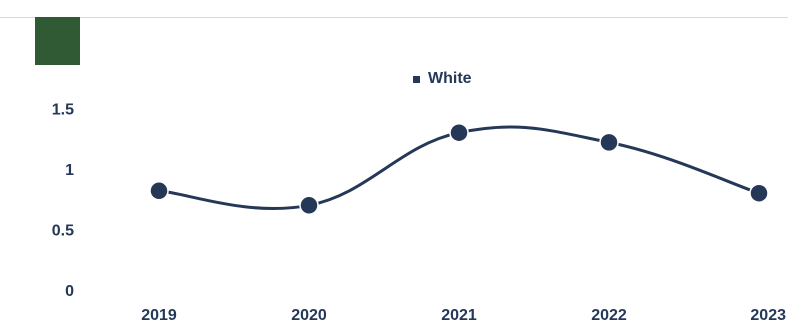  I want to click on y-tick-label: 1, so click(69, 170).